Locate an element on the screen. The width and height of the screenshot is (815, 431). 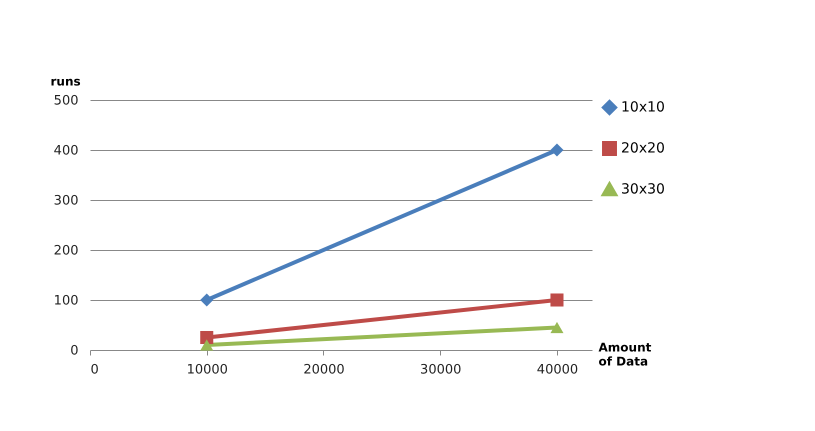
y-tick-label: 200 is located at coordinates (66, 251).